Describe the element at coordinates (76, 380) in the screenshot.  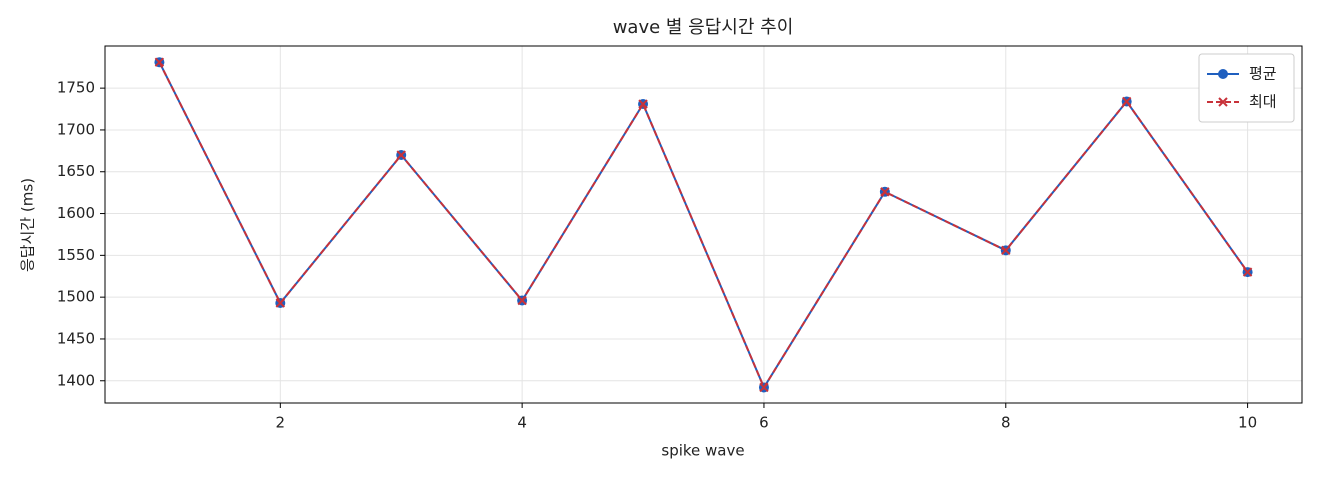
I see `y-tick-label: 1400` at that location.